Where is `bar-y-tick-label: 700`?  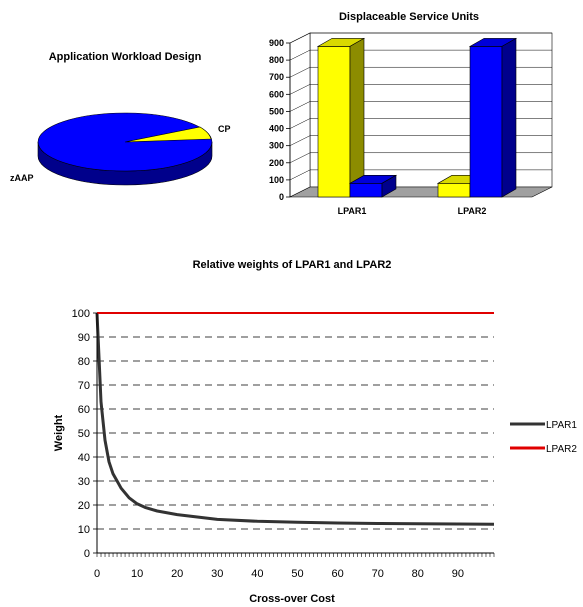 bar-y-tick-label: 700 is located at coordinates (276, 77).